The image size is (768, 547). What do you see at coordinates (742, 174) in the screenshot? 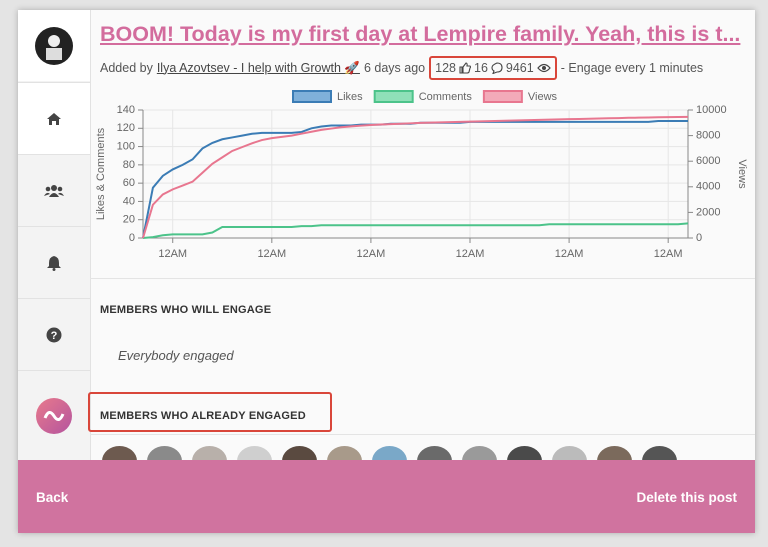
I see `y2-axis-label: Views` at bounding box center [742, 174].